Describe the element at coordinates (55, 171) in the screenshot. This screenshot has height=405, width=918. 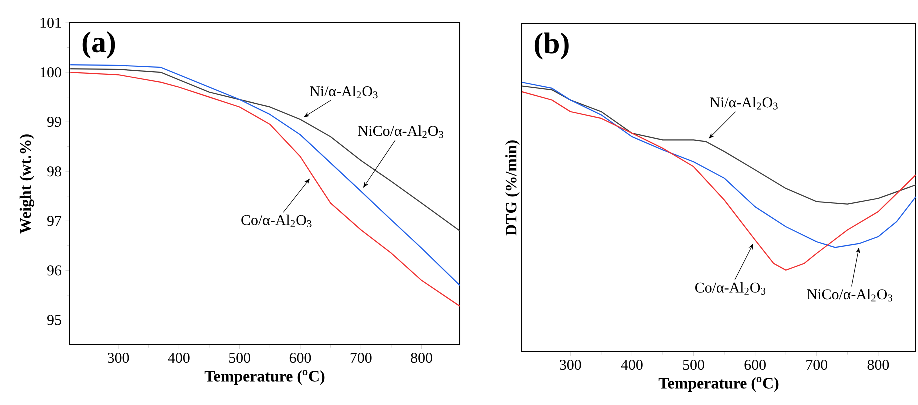
I see `y-tick-label: 98` at that location.